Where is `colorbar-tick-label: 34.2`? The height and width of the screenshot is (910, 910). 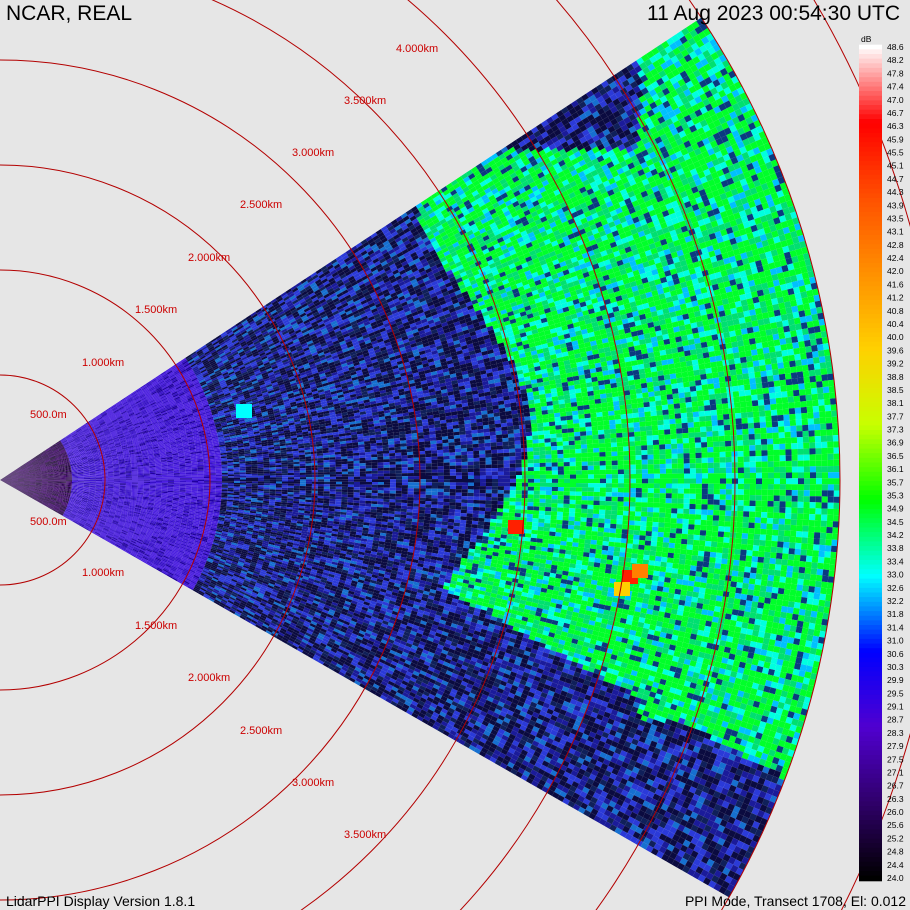
colorbar-tick-label: 34.2 is located at coordinates (895, 535).